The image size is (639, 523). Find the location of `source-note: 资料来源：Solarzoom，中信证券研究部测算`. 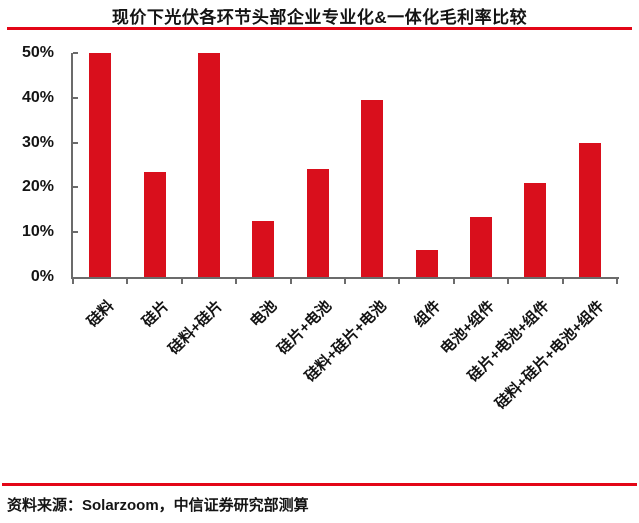

source-note: 资料来源：Solarzoom，中信证券研究部测算 is located at coordinates (158, 505).